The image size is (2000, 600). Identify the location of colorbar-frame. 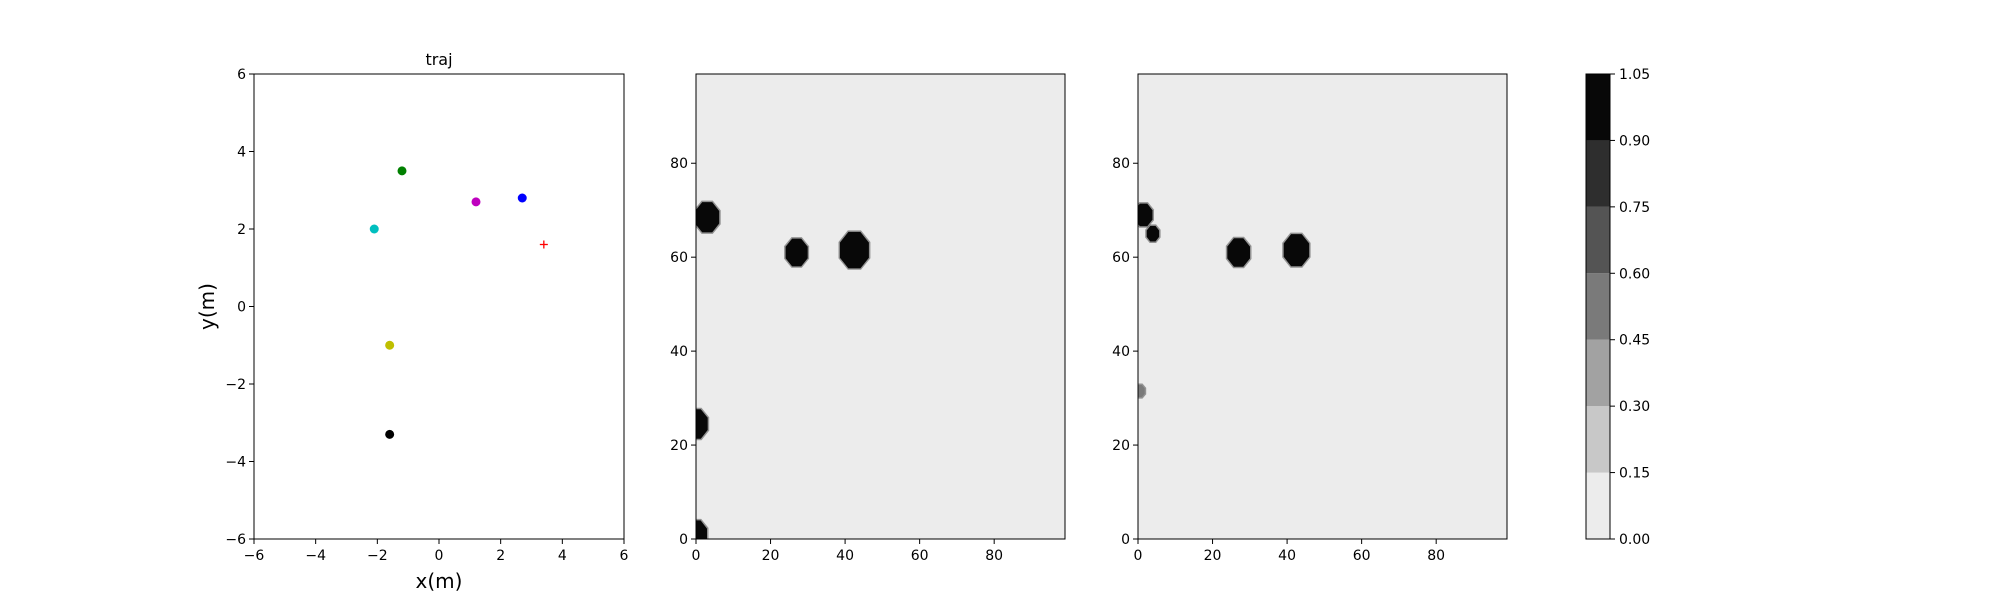
(1598, 306).